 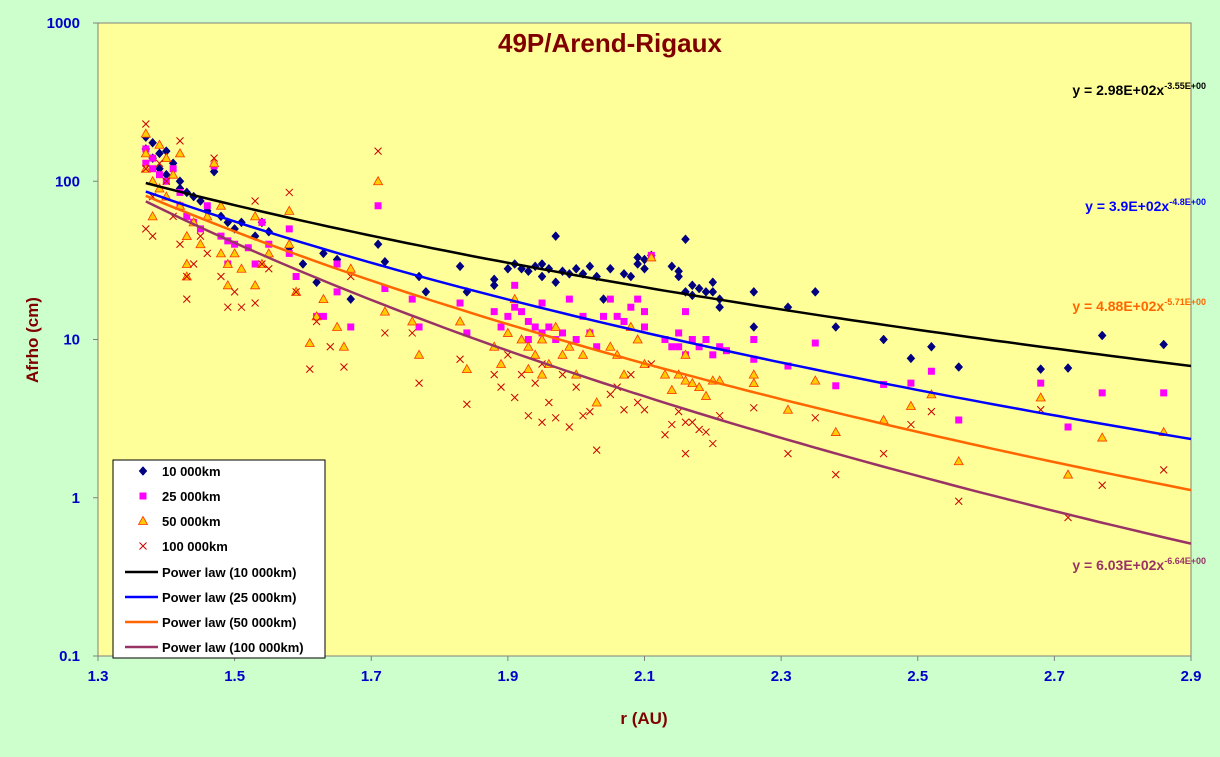 I want to click on y-tick-label: 1, so click(x=76, y=498).